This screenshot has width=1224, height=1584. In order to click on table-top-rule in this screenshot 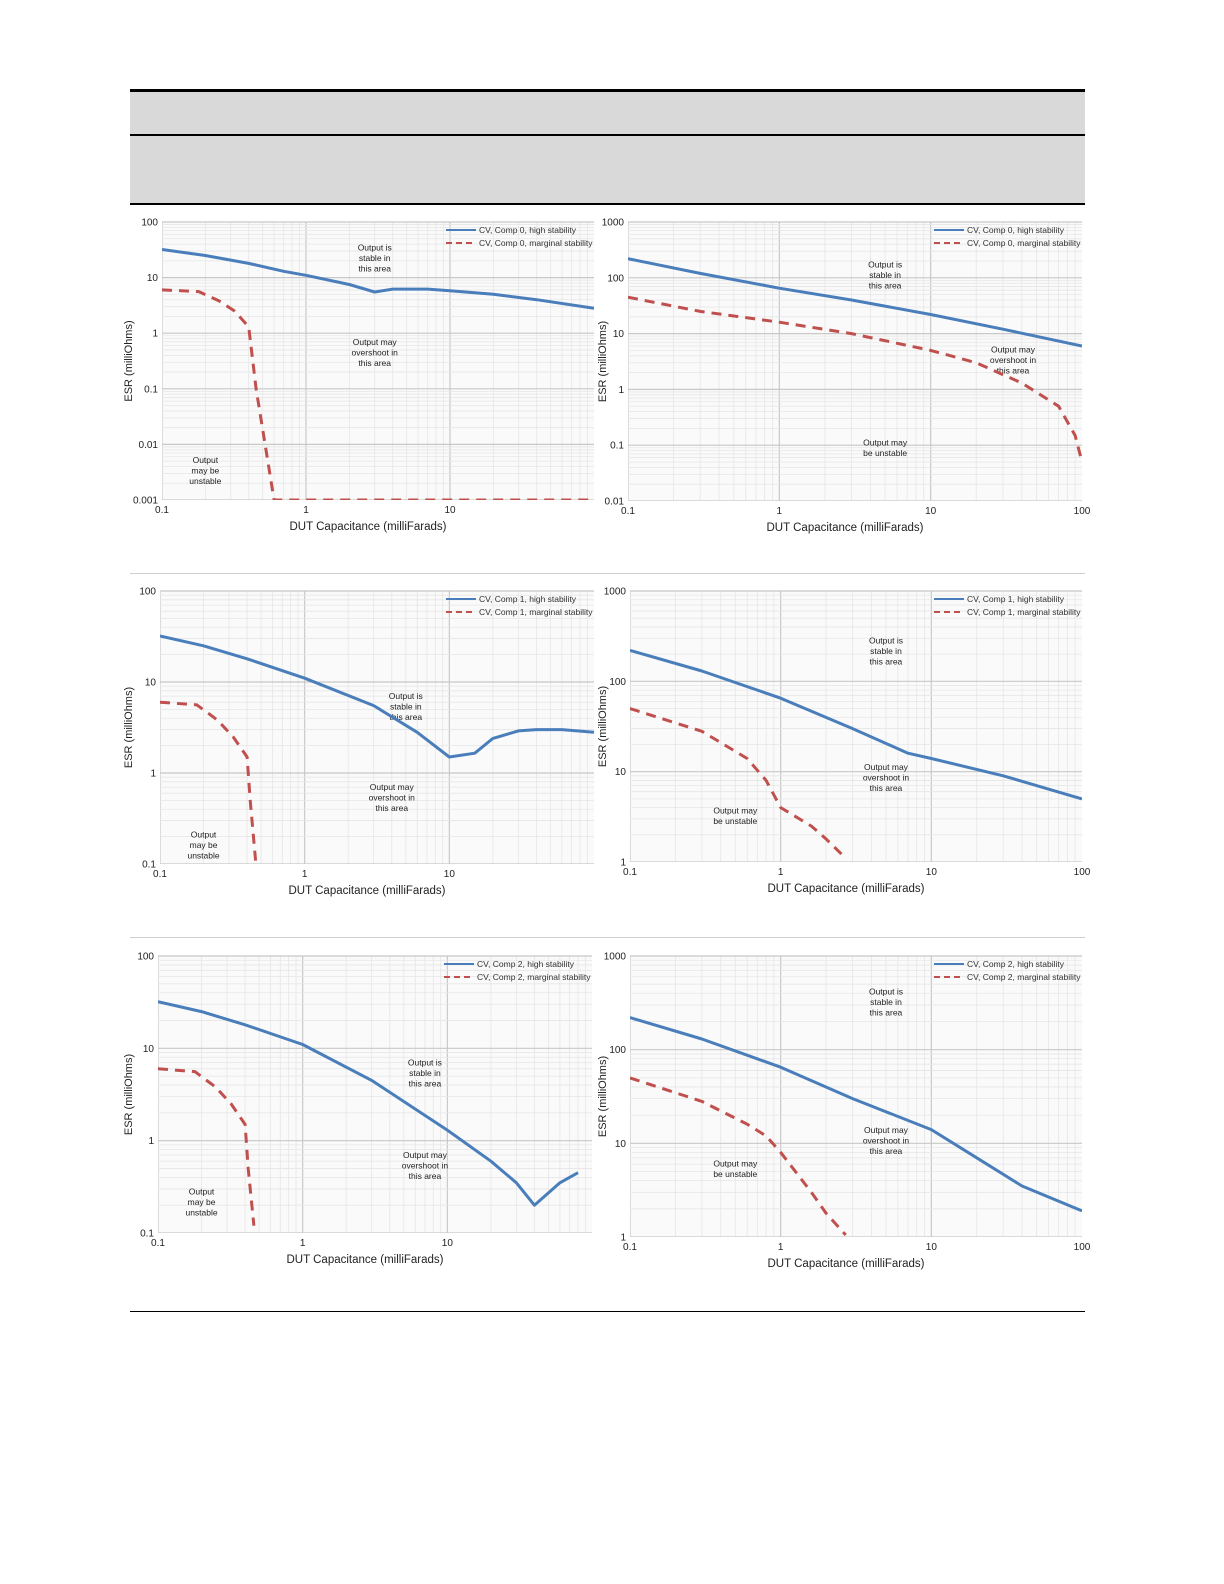, I will do `click(607, 90)`.